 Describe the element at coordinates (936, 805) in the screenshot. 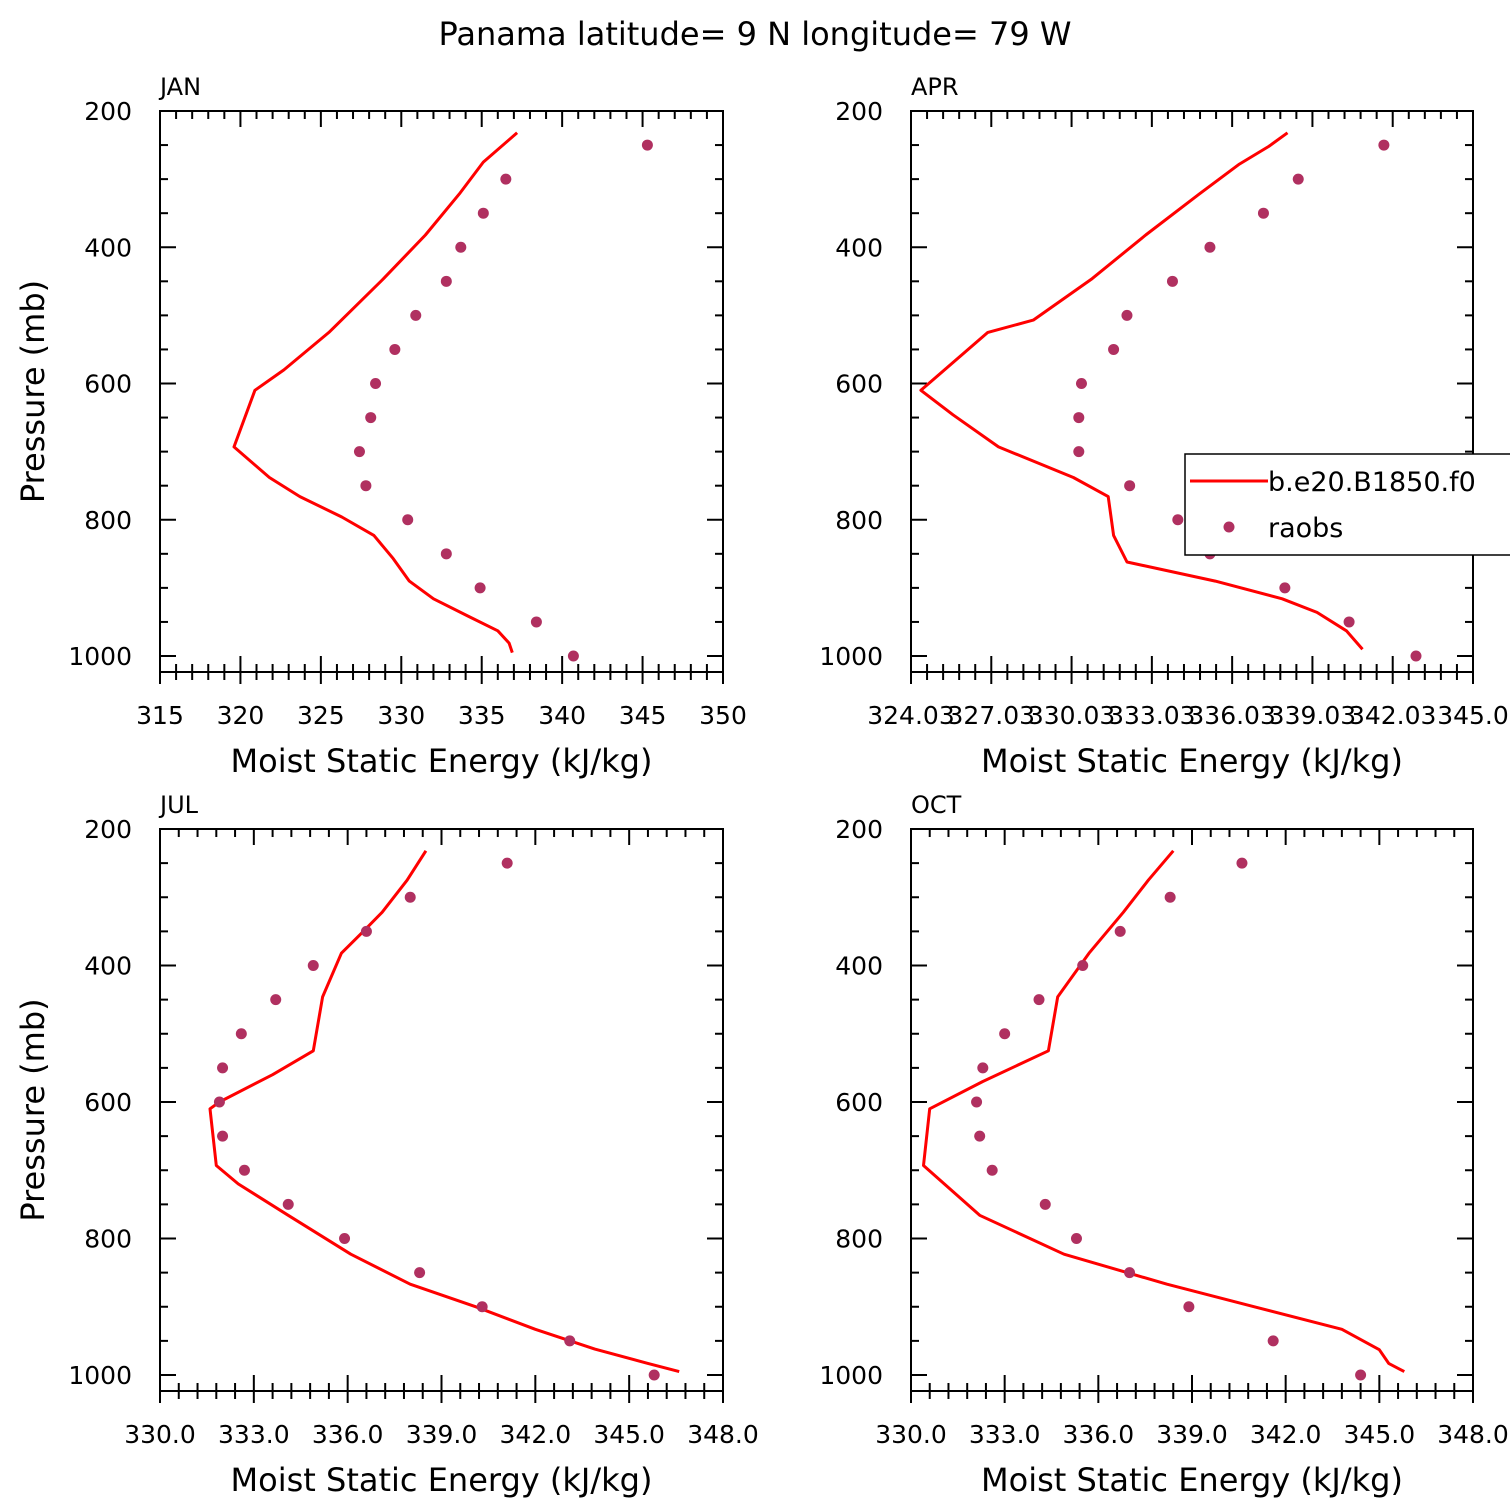

I see `panel-label: OCT` at that location.